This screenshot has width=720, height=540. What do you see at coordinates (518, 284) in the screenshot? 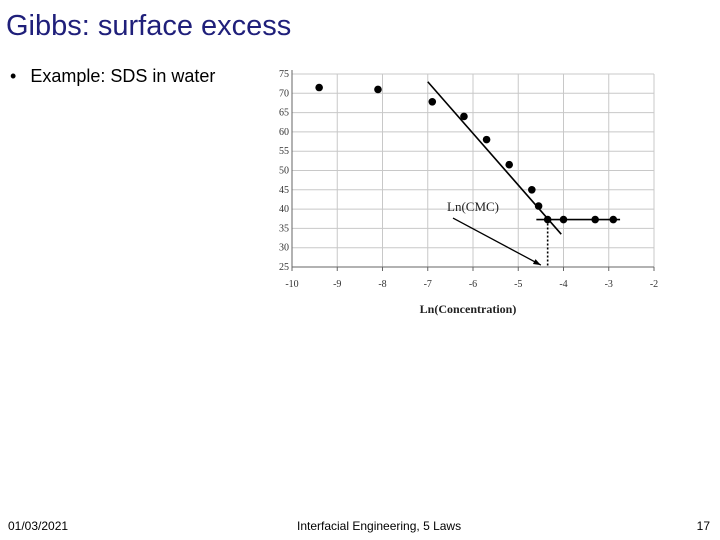
I see `x-tick-label: -5` at bounding box center [518, 284].